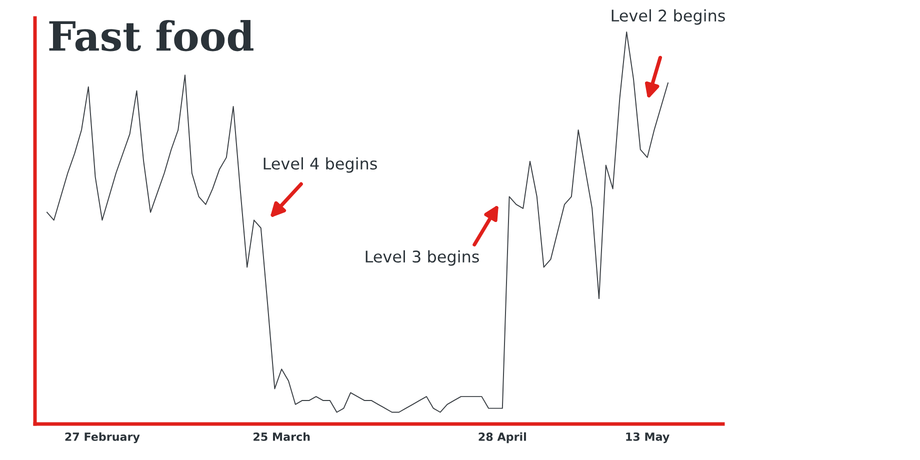  I want to click on x-tick-label: 27 February, so click(102, 438).